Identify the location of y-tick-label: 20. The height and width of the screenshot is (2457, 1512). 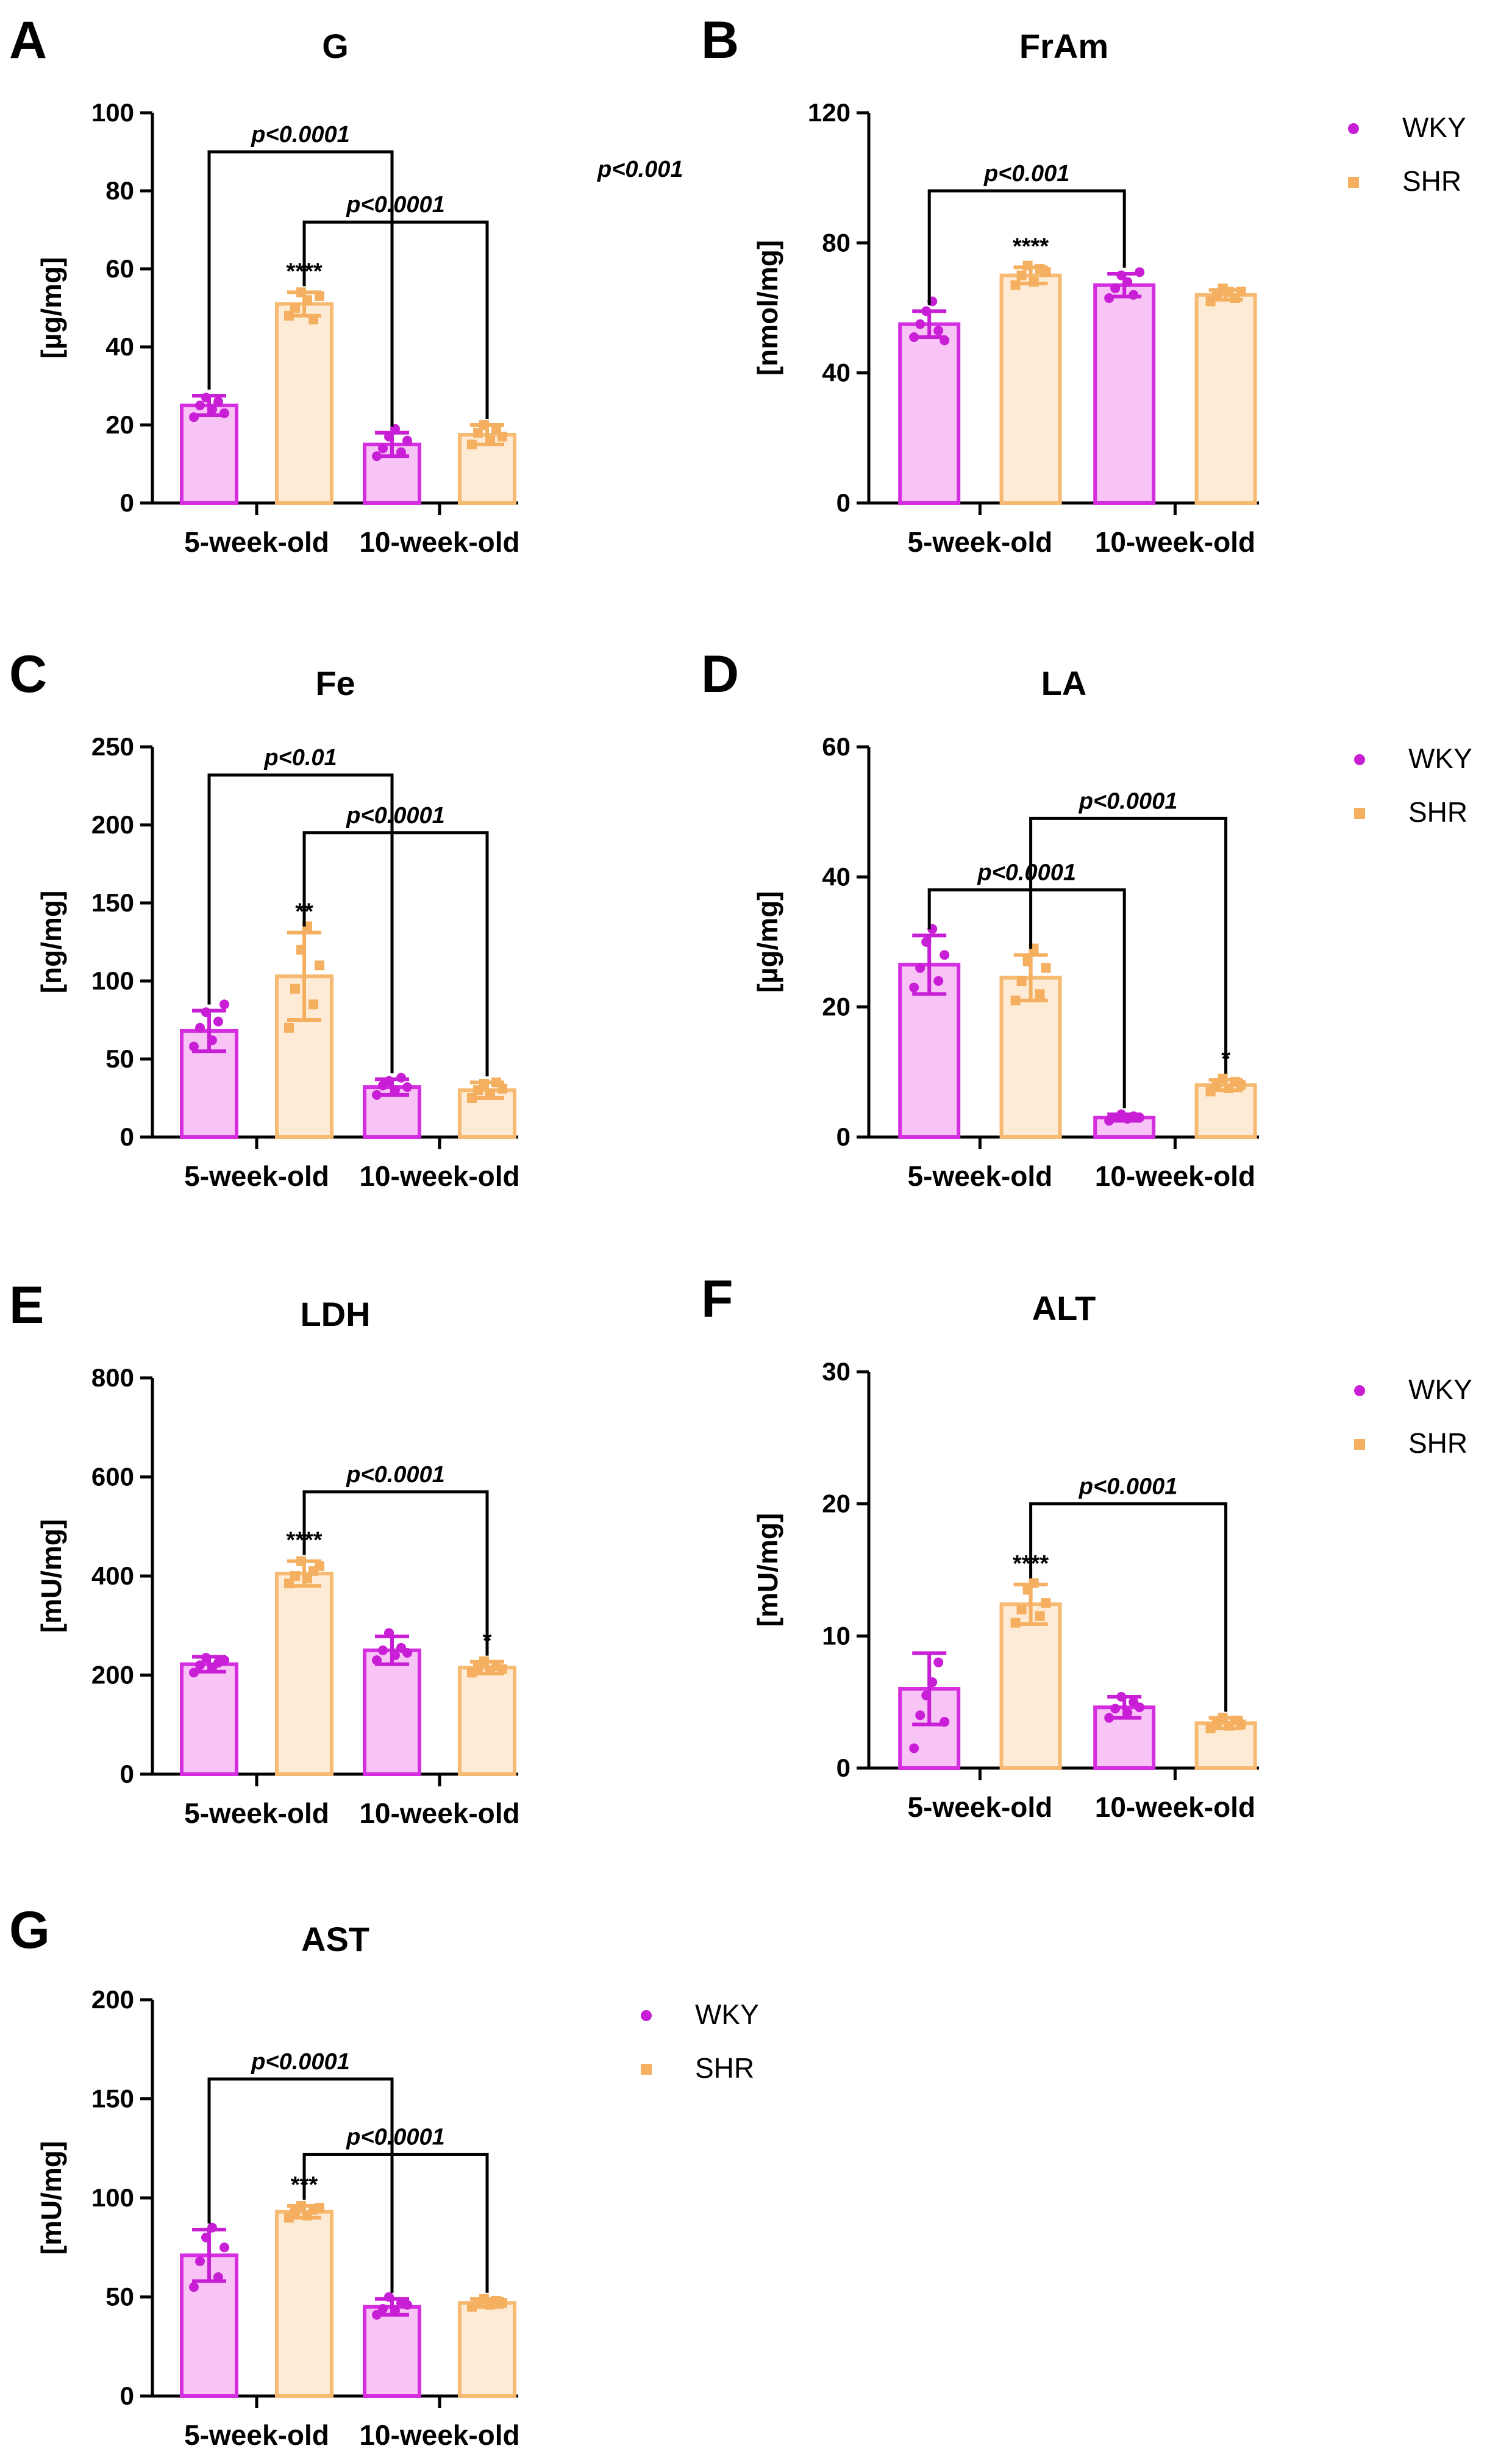
(836, 1007).